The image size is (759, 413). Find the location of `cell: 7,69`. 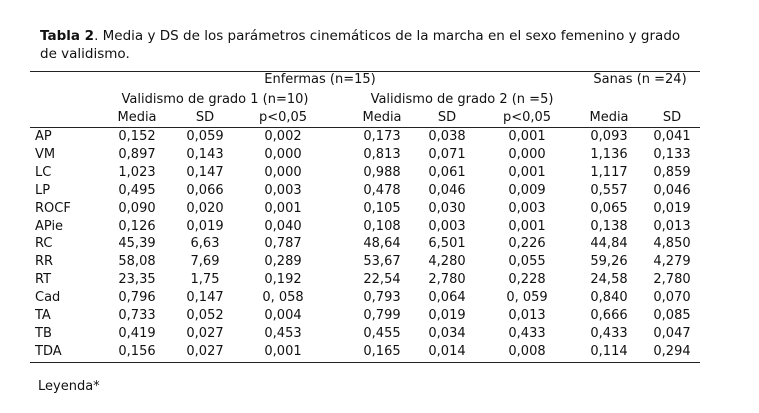

cell: 7,69 is located at coordinates (205, 262).